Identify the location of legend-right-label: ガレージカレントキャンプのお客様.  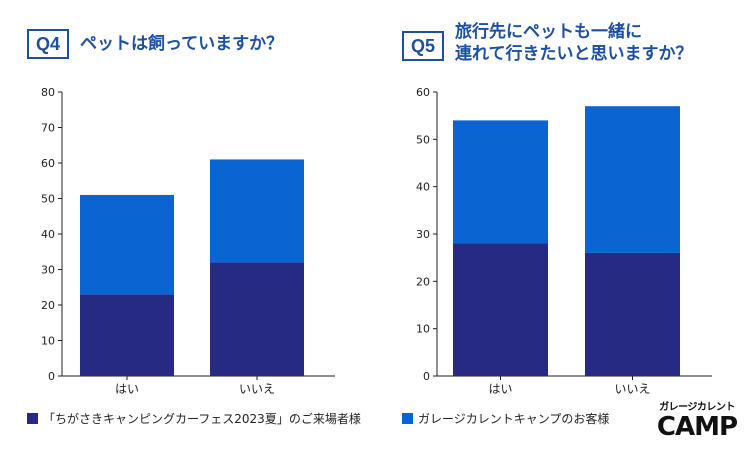
(514, 419).